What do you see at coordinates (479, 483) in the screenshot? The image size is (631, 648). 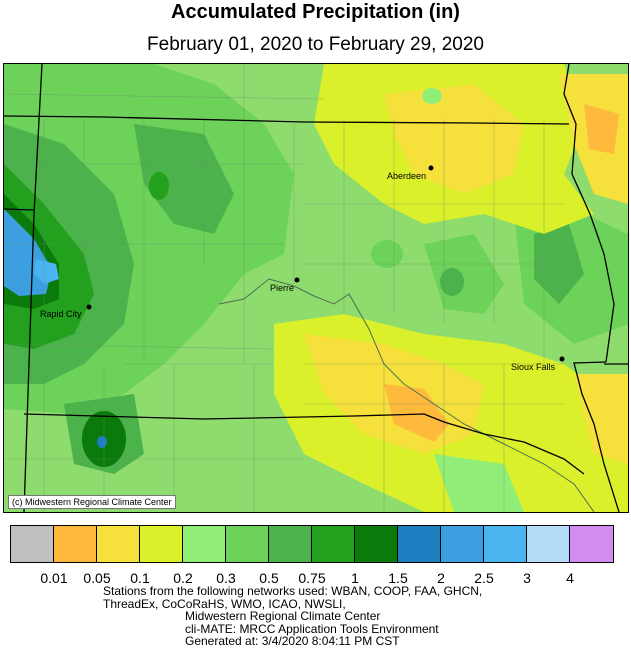 I see `precip-zone-0.3-southeast` at bounding box center [479, 483].